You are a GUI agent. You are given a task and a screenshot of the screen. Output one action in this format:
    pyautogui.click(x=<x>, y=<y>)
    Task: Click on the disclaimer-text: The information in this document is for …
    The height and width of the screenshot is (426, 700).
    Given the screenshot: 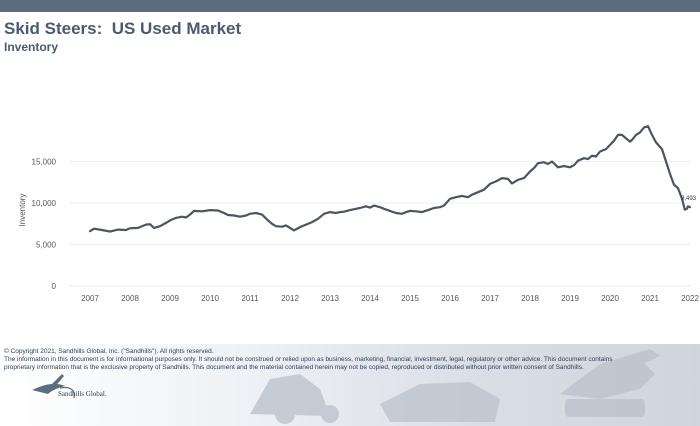 What is the action you would take?
    pyautogui.click(x=308, y=363)
    